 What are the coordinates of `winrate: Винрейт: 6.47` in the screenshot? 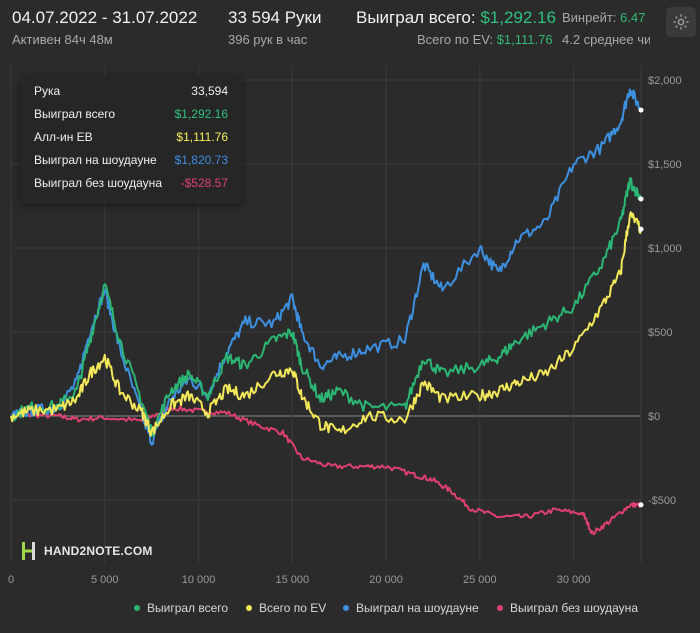 It's located at (603, 17).